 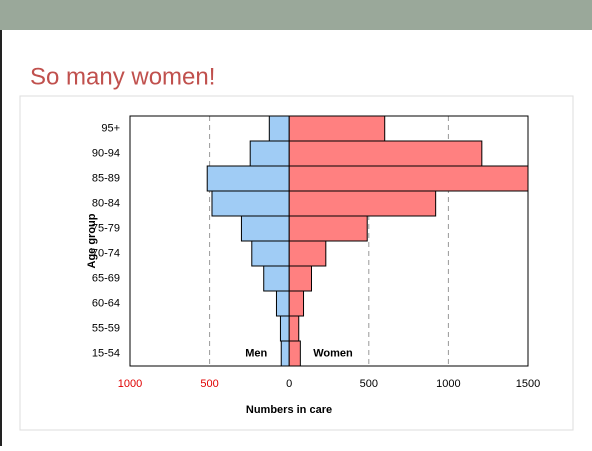 What do you see at coordinates (106, 278) in the screenshot?
I see `y-tick-label: 65-69` at bounding box center [106, 278].